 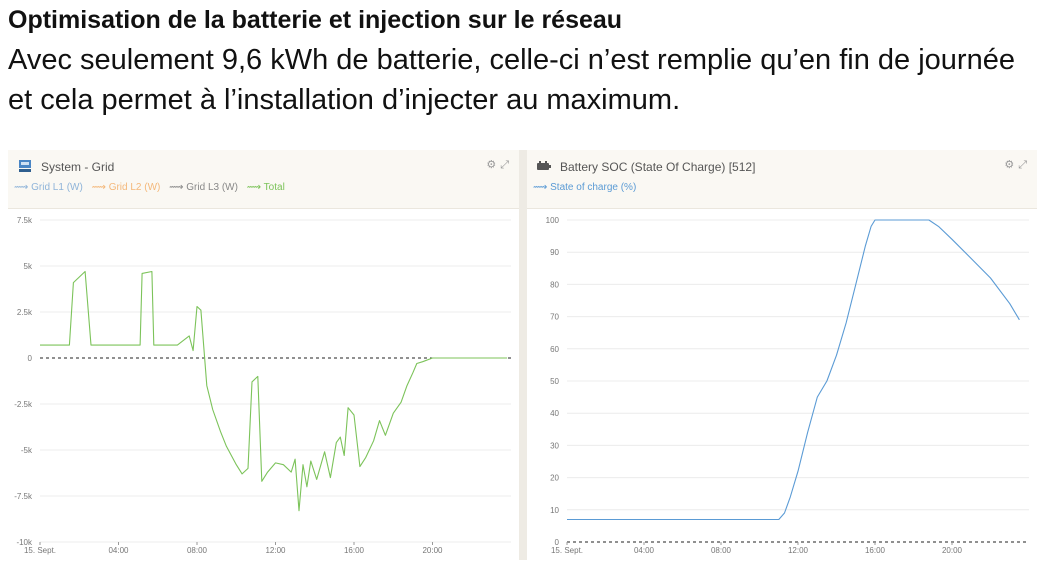 What do you see at coordinates (553, 220) in the screenshot?
I see `y-tick-label: 100` at bounding box center [553, 220].